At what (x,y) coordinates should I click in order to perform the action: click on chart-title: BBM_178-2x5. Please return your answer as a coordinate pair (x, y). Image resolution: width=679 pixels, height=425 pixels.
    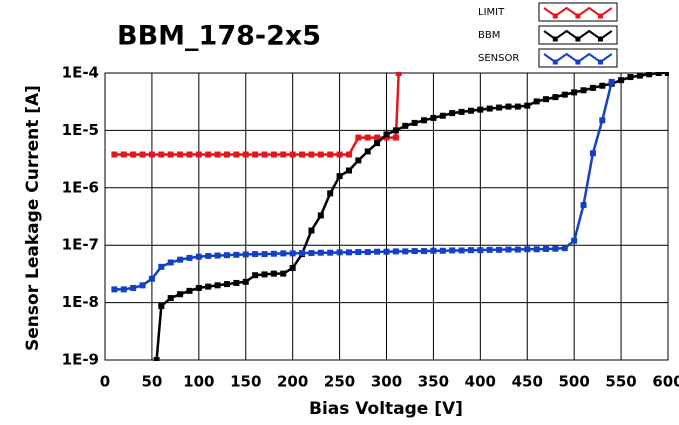
    Looking at the image, I should click on (219, 36).